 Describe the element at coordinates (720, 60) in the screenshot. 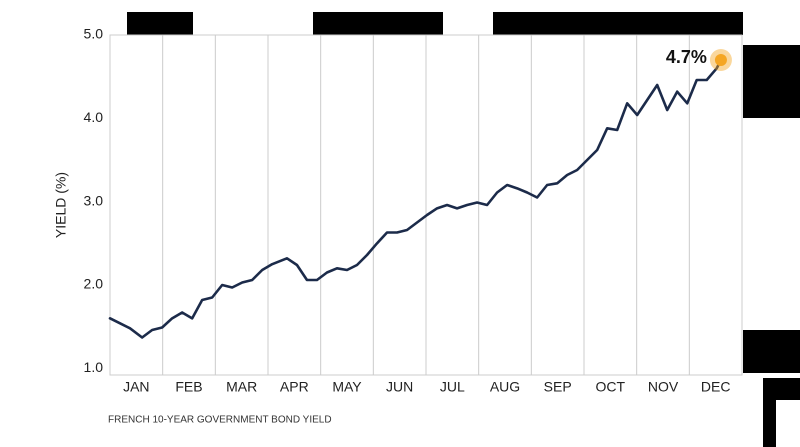

I see `highlight-dot` at that location.